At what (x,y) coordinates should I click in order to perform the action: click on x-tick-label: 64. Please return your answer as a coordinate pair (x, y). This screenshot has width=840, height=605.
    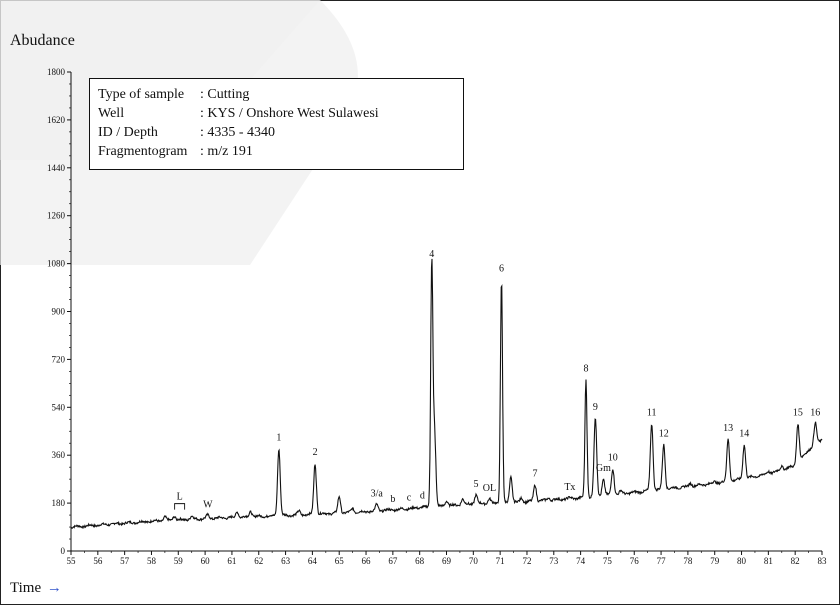
    Looking at the image, I should click on (313, 561).